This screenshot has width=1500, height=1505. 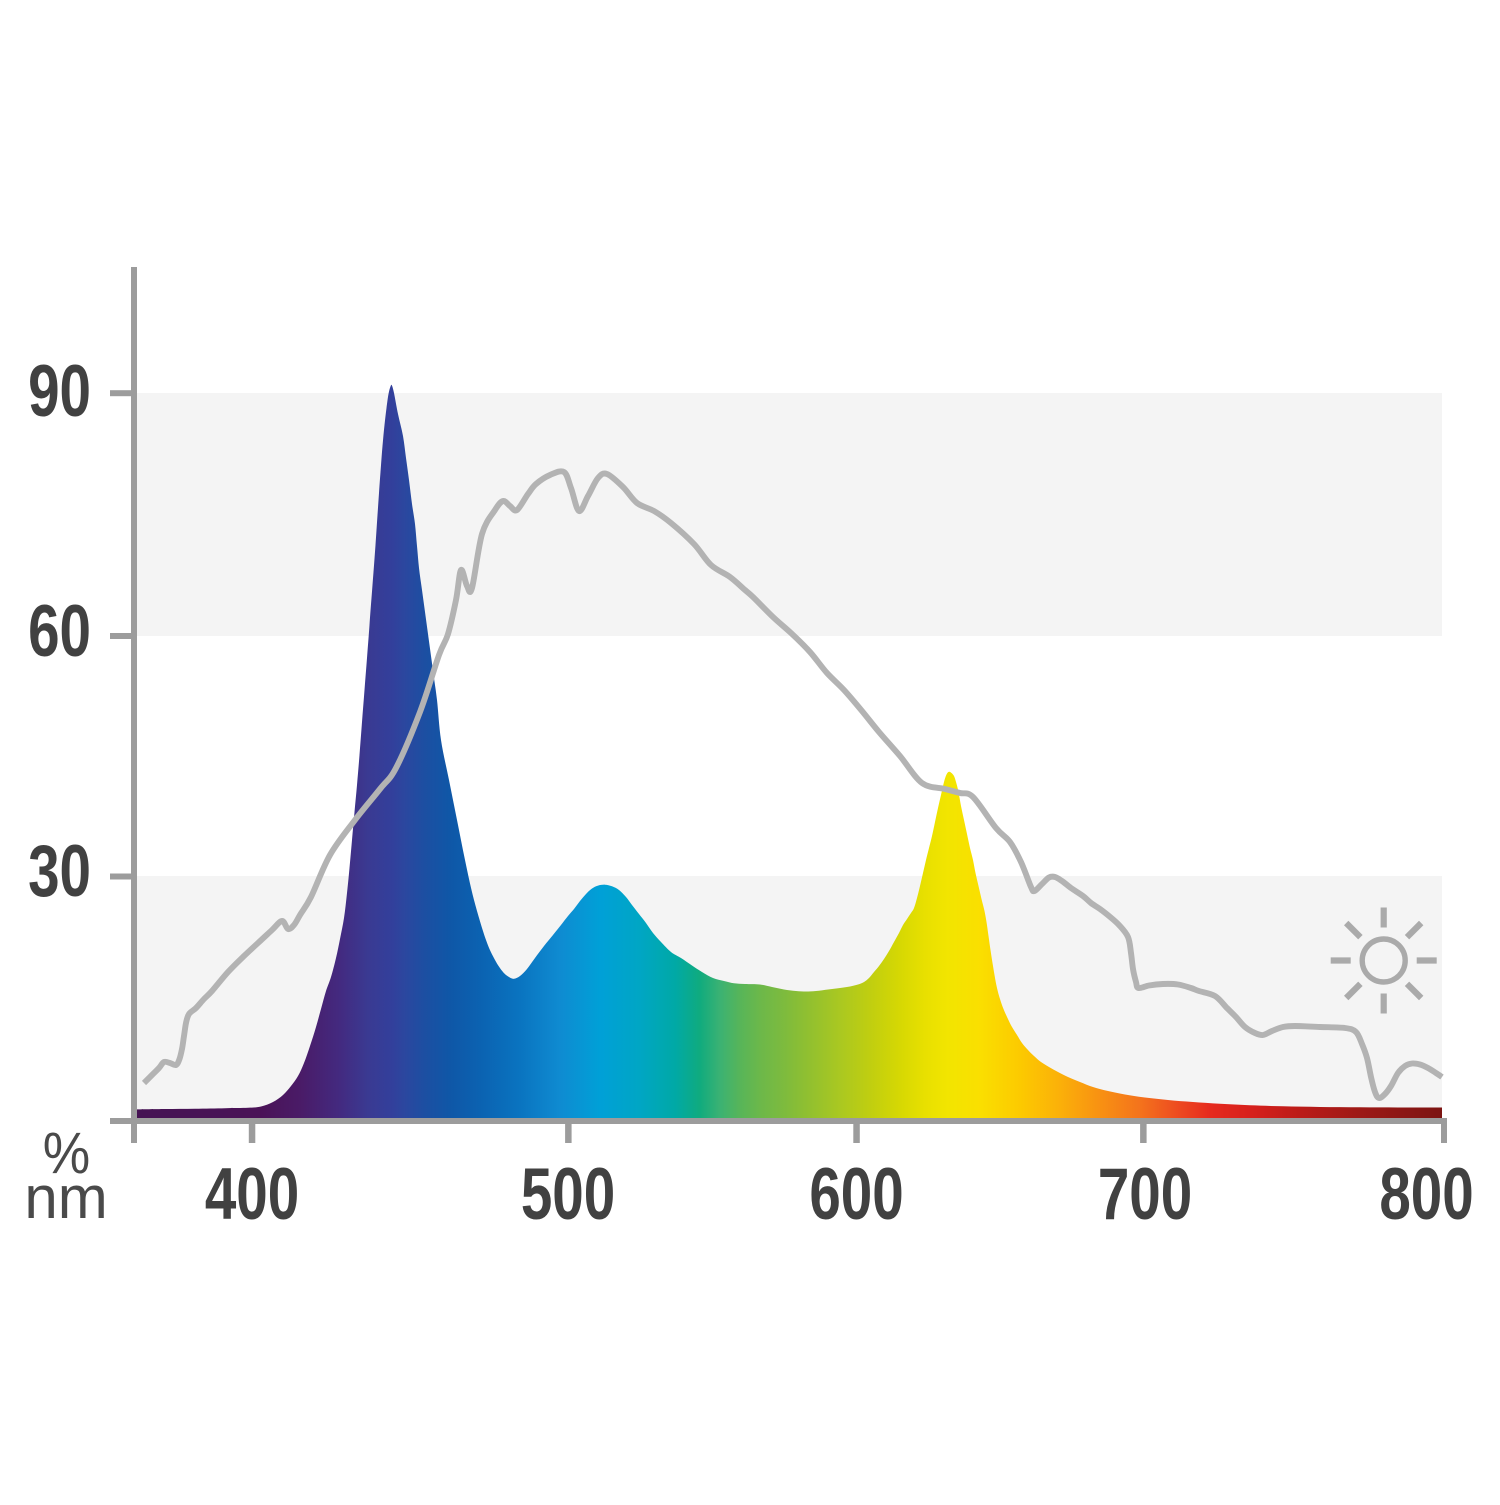 What do you see at coordinates (59, 631) in the screenshot?
I see `svg-text: 60` at bounding box center [59, 631].